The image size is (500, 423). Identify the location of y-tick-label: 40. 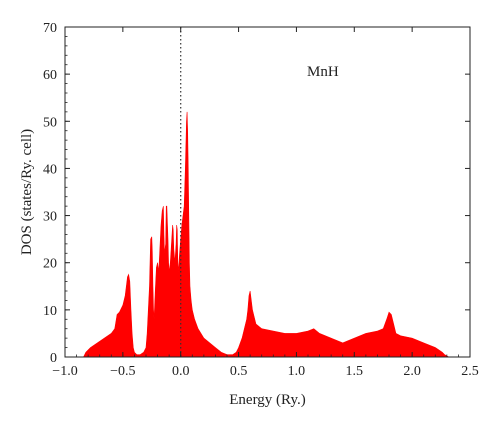
(50, 169).